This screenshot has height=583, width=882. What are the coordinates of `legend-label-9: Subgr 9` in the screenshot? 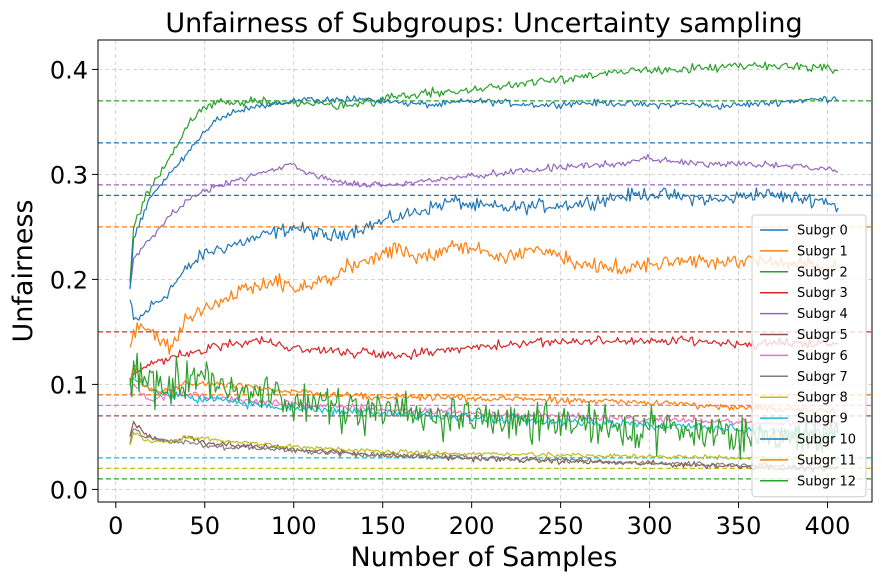 It's located at (822, 419).